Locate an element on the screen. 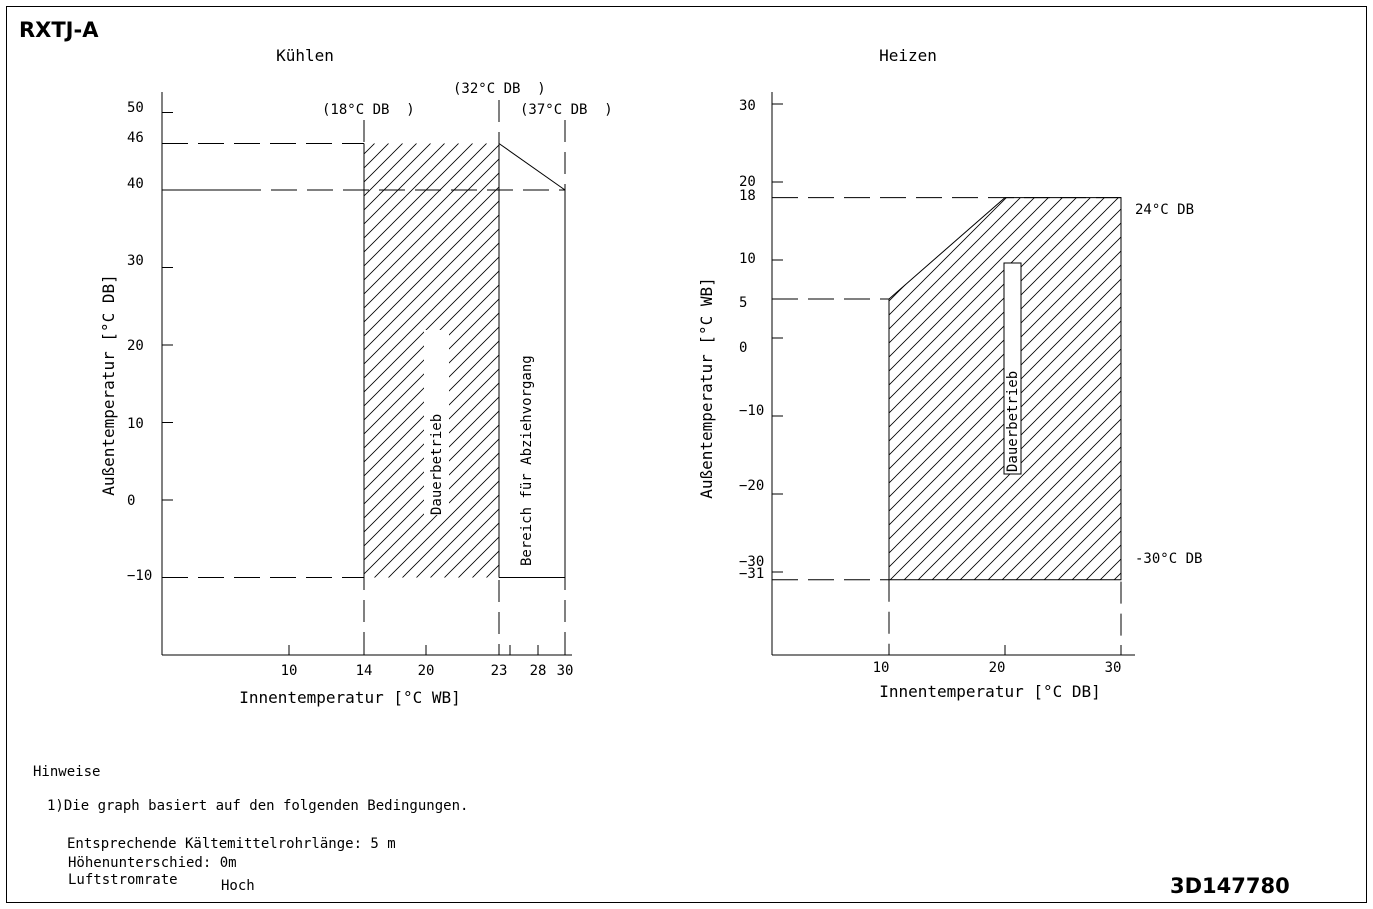 The height and width of the screenshot is (909, 1373). cooling-y-tick-label: 50 is located at coordinates (135, 108).